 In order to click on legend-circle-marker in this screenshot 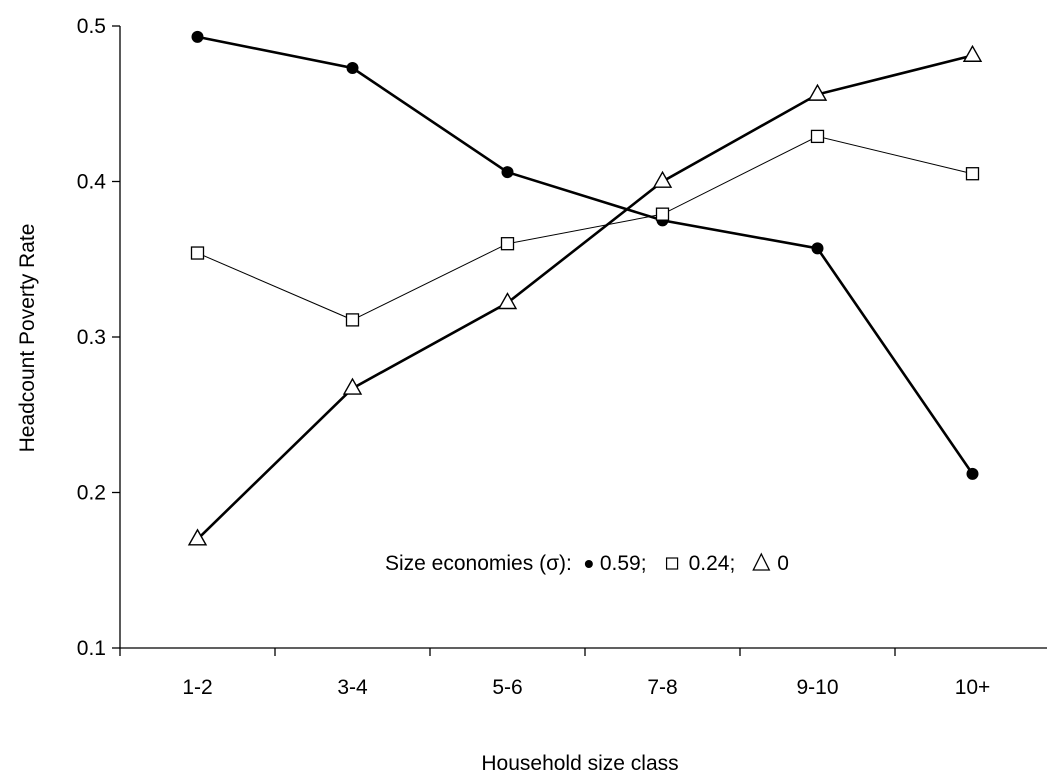, I will do `click(588, 564)`.